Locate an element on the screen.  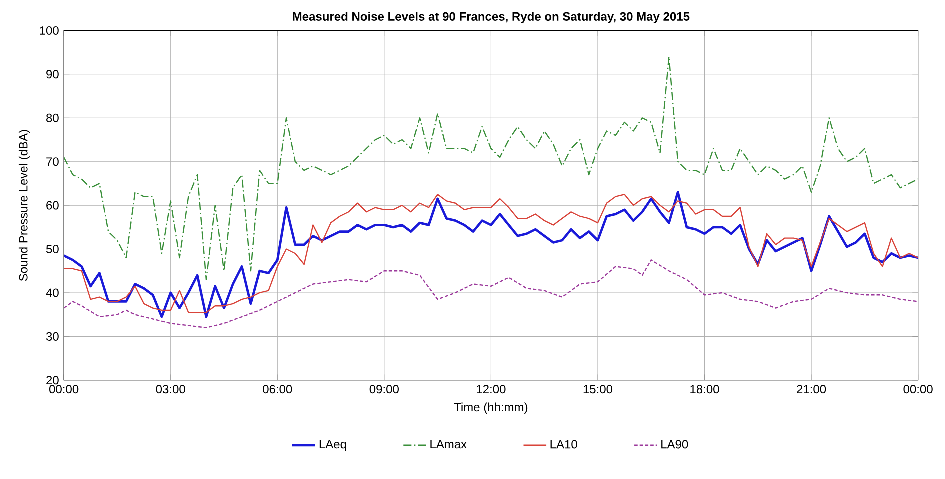
x-tick-label: 18:00 is located at coordinates (705, 389).